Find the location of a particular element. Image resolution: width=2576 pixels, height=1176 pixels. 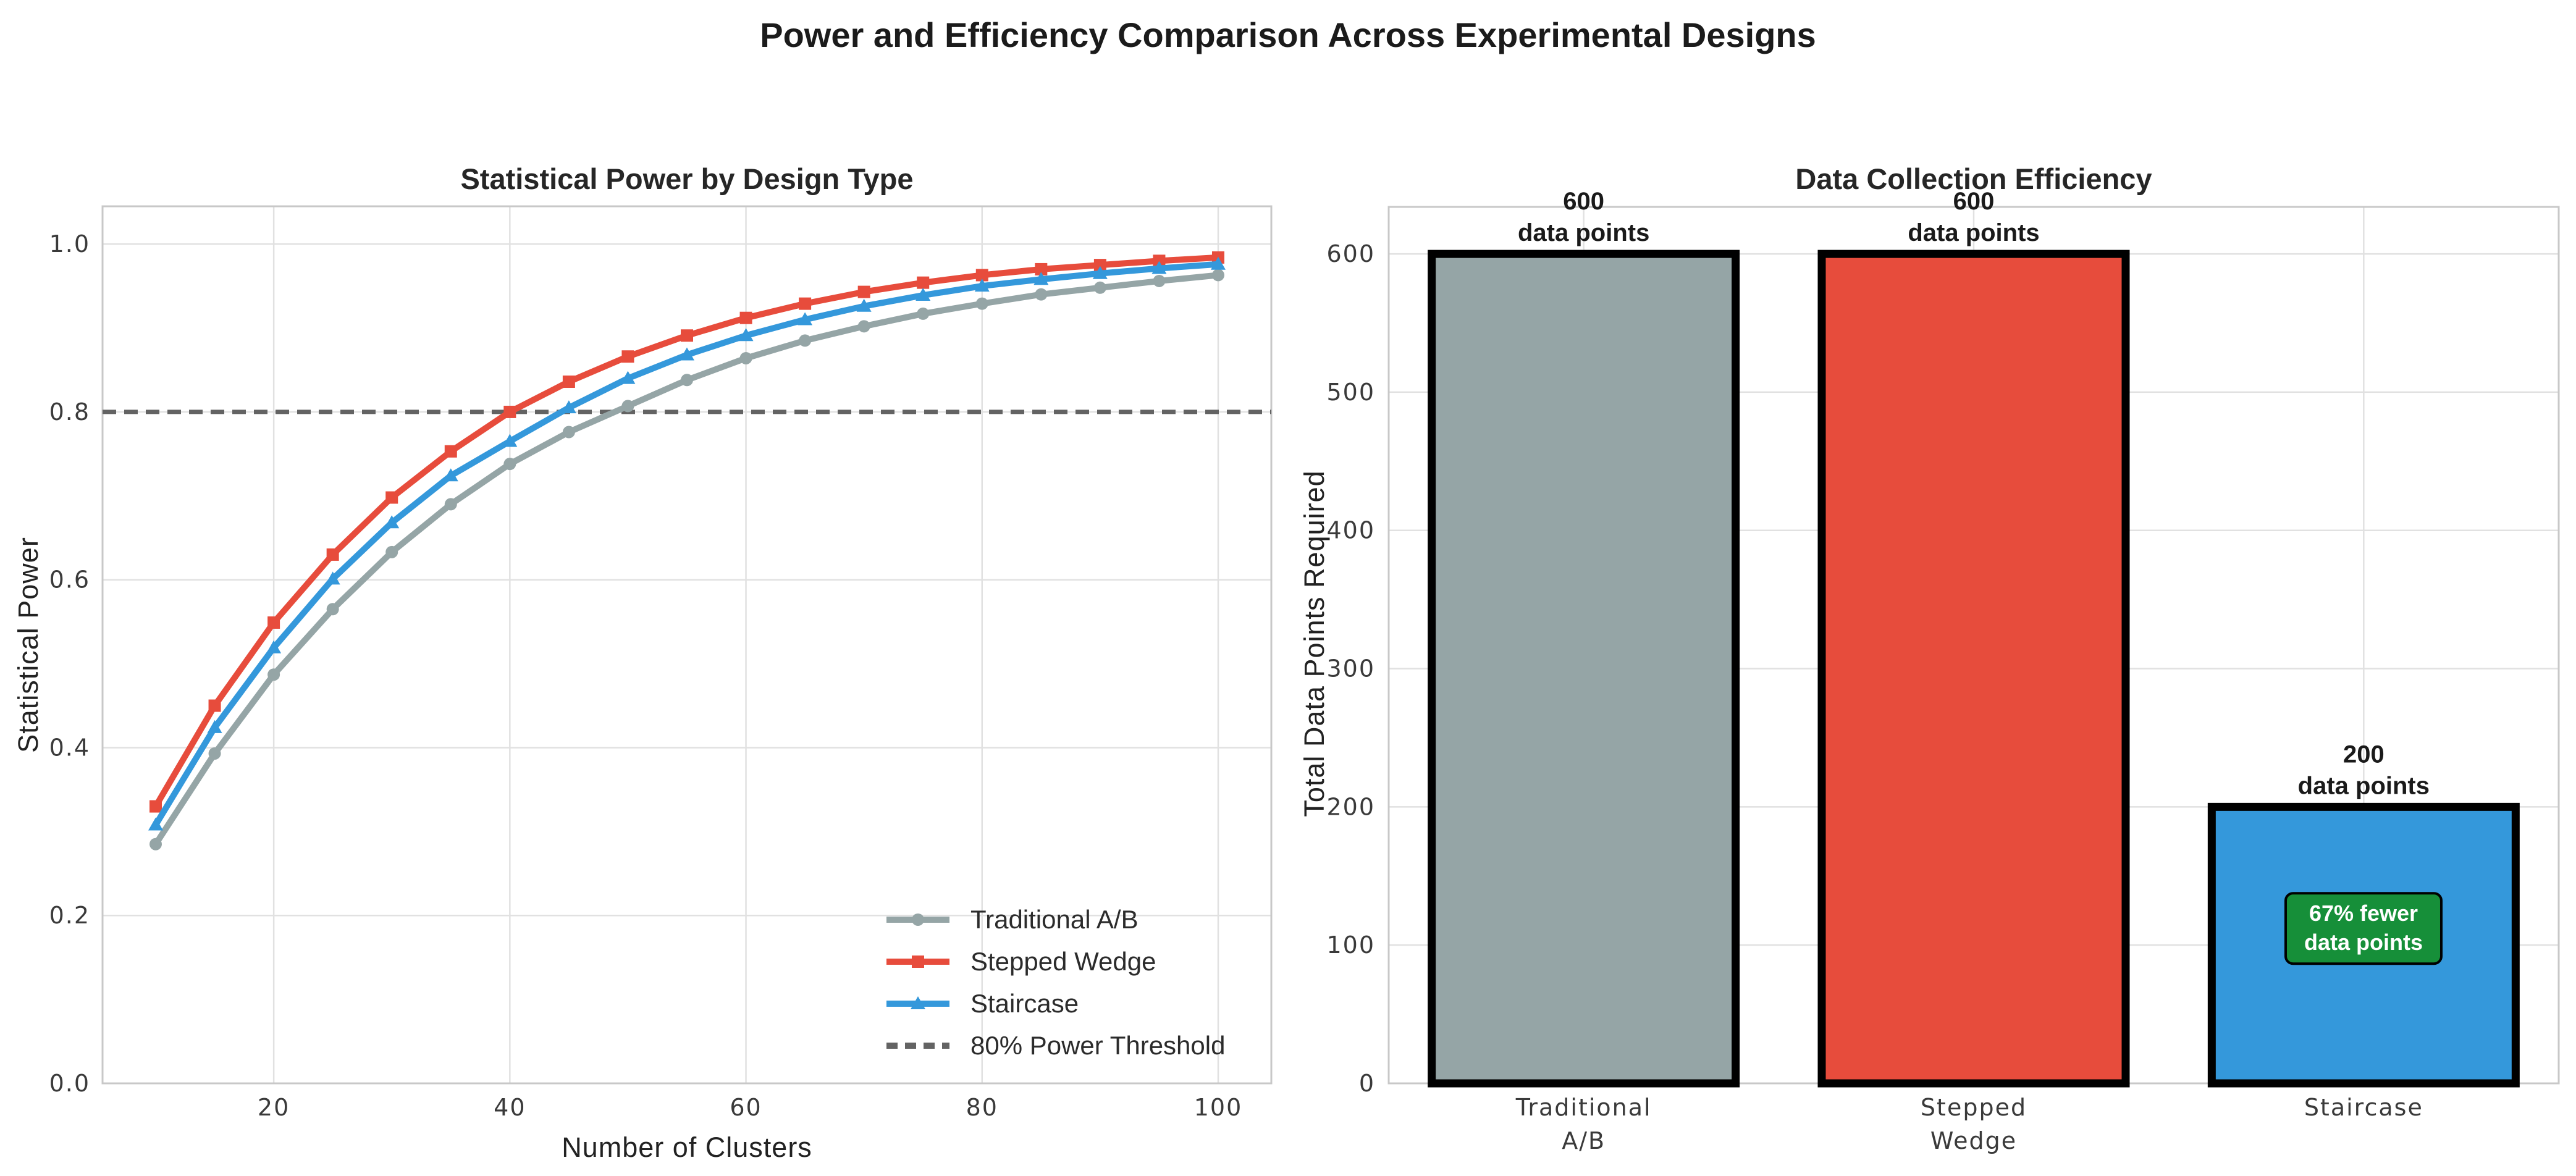

text-line: A/B is located at coordinates (1584, 1141).